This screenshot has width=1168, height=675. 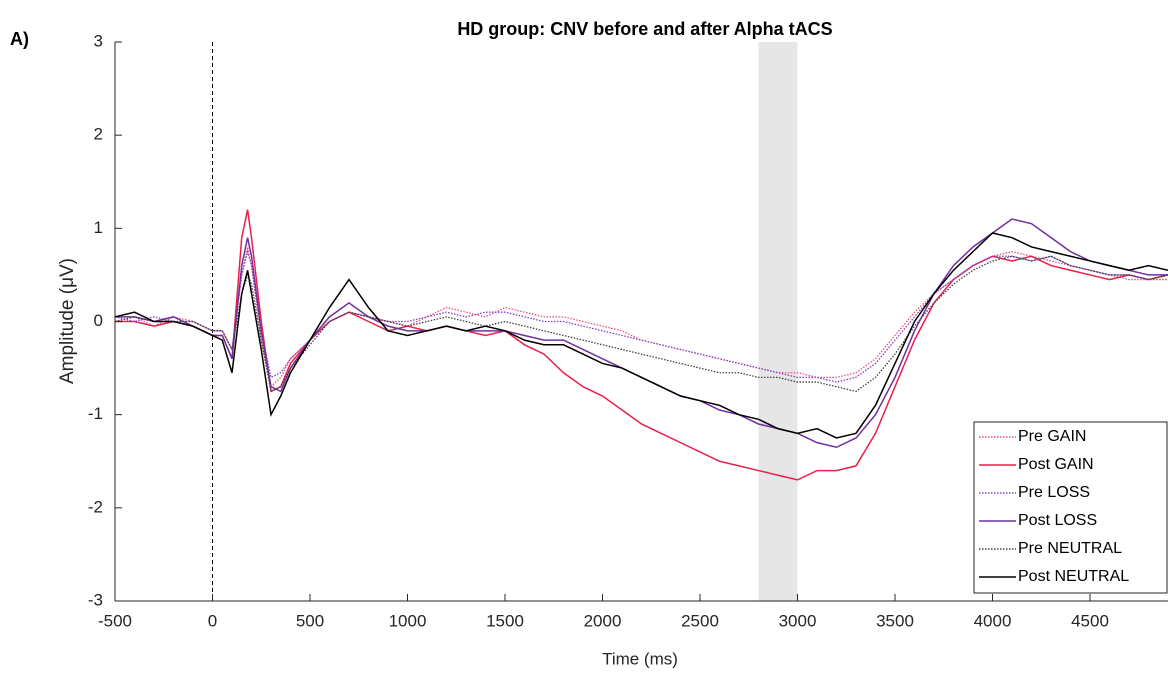 I want to click on y-axis-label: Amplitude (μV), so click(x=67, y=321).